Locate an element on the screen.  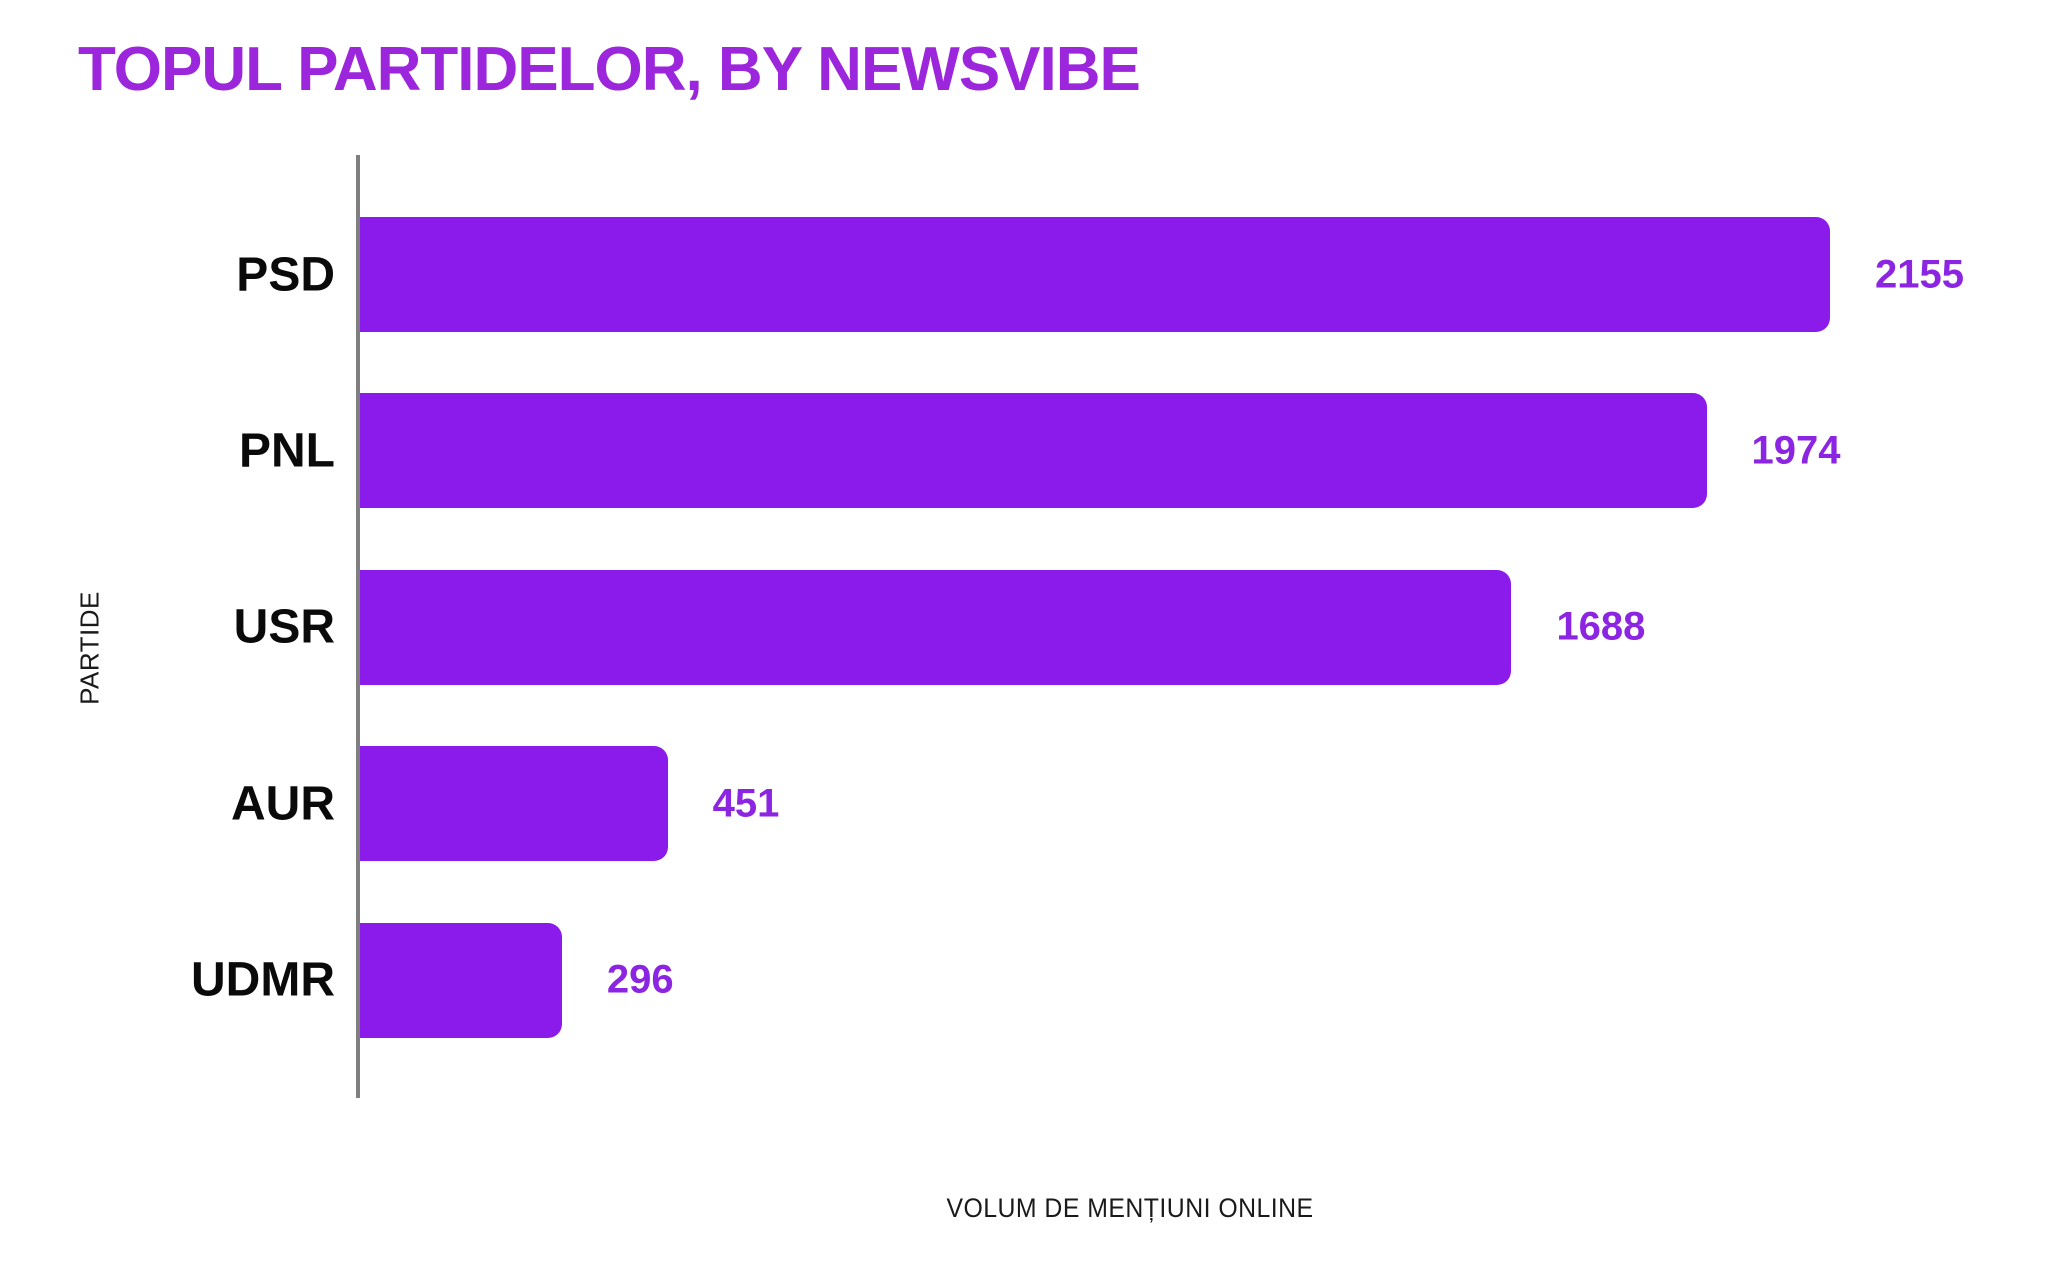
value-label: 2155 is located at coordinates (1919, 274).